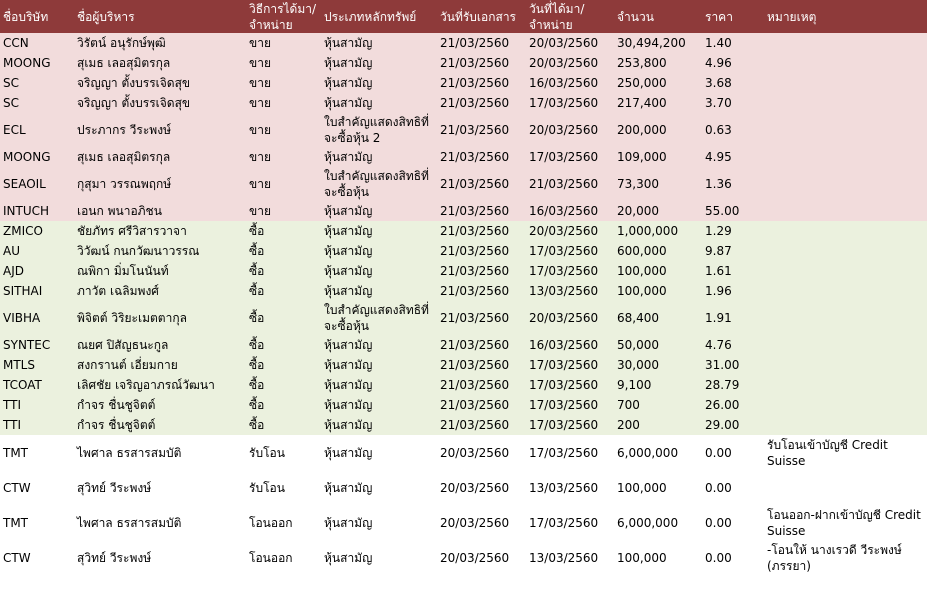 Image resolution: width=927 pixels, height=594 pixels. What do you see at coordinates (37, 318) in the screenshot?
I see `cell-company: VIBHA` at bounding box center [37, 318].